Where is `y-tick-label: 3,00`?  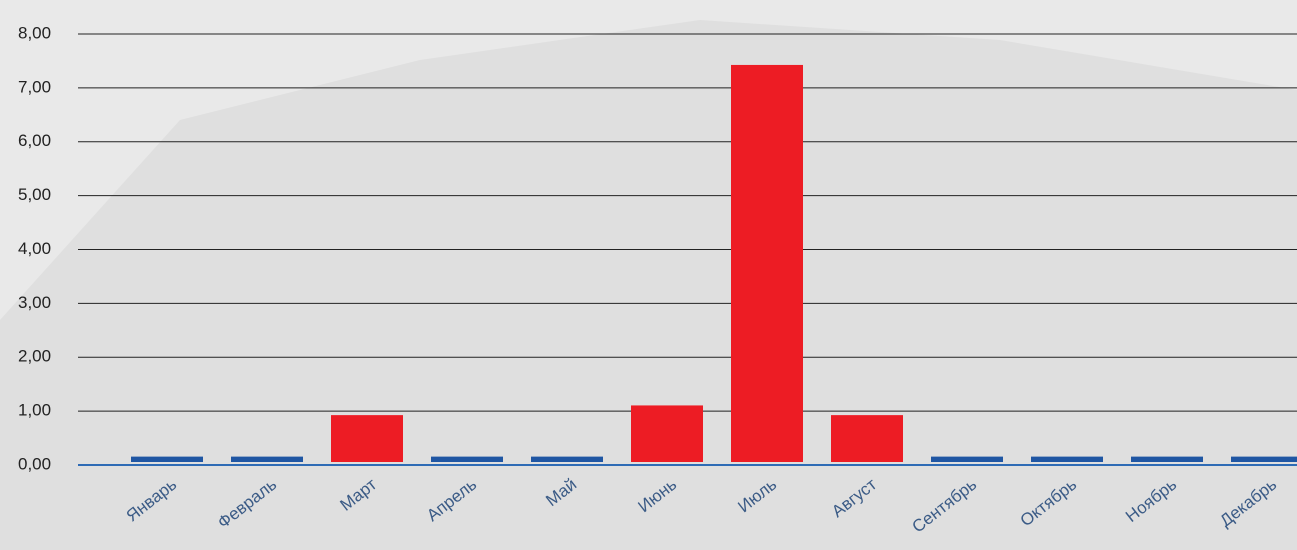 y-tick-label: 3,00 is located at coordinates (34, 302).